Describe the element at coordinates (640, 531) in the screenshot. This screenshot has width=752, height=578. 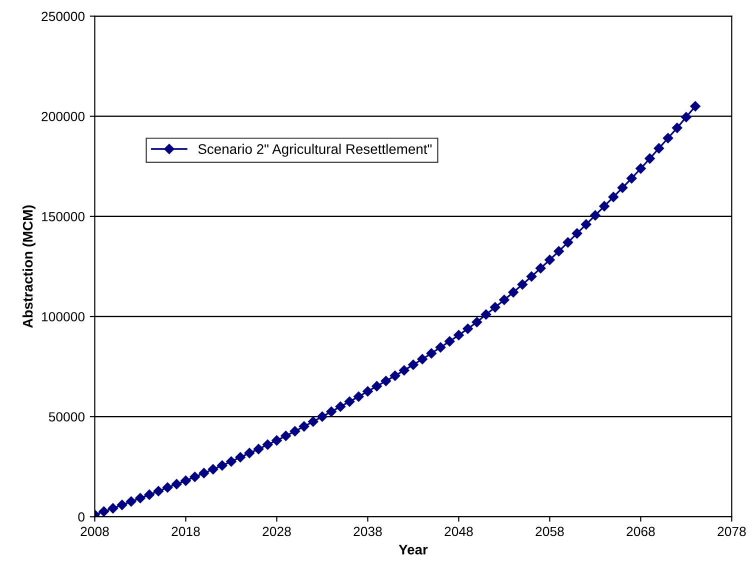
I see `x-tick-label: 2068` at that location.